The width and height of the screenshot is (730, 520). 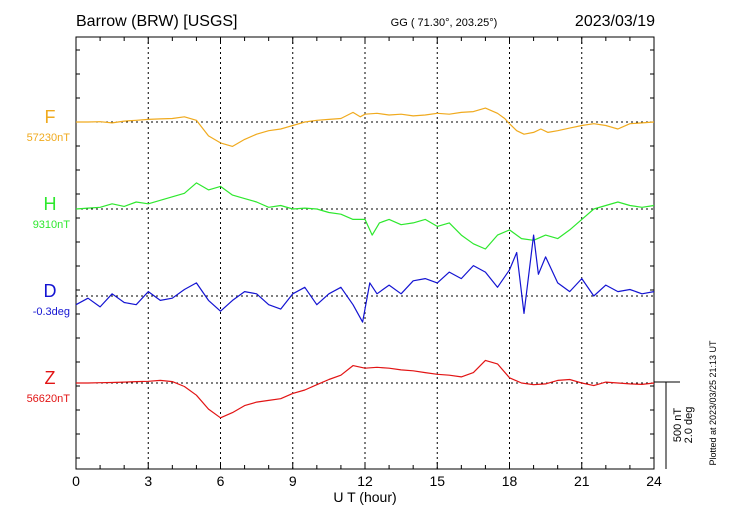 What do you see at coordinates (615, 21) in the screenshot?
I see `chart-date: 2023/03/19` at bounding box center [615, 21].